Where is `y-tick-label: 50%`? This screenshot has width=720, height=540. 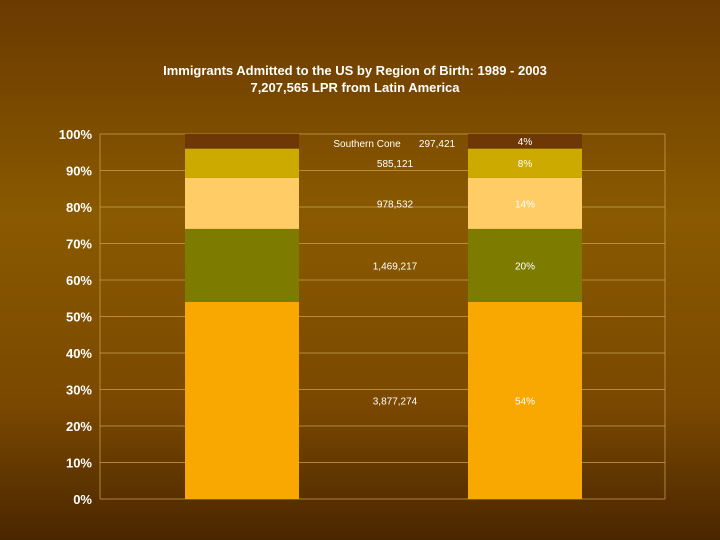
y-tick-label: 50% is located at coordinates (79, 317).